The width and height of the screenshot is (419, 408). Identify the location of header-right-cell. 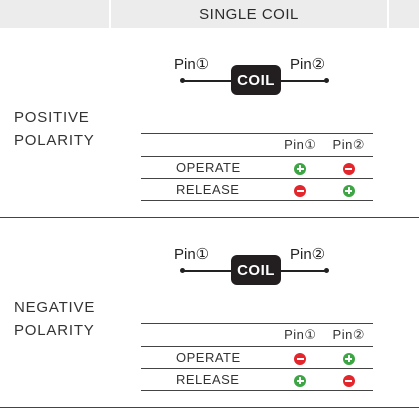
(404, 14).